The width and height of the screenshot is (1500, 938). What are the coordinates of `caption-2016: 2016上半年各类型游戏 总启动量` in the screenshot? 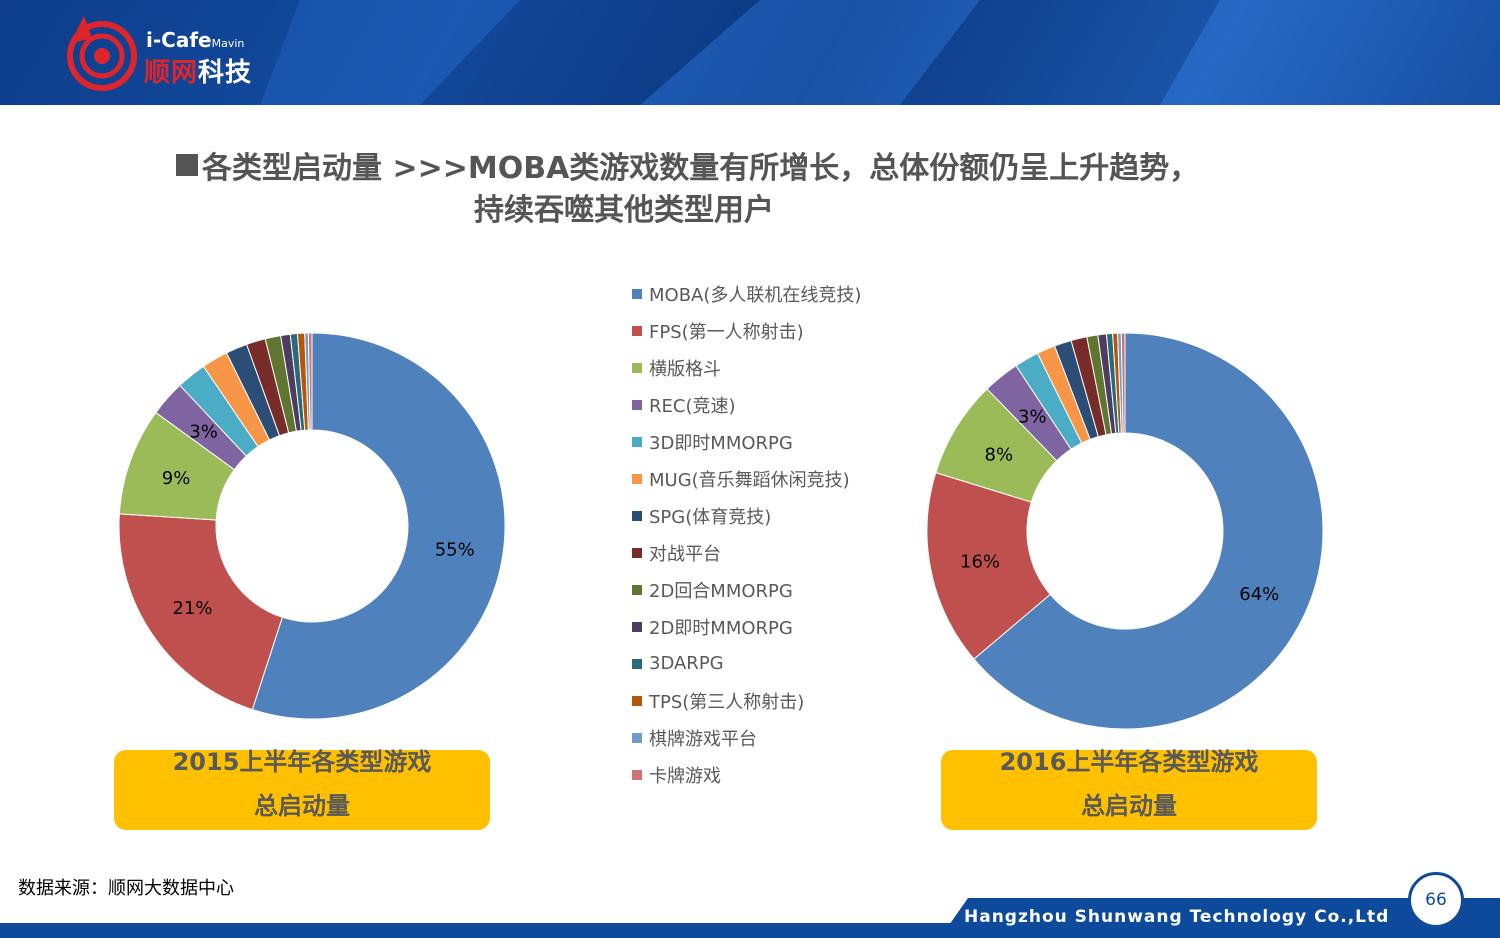 It's located at (1129, 789).